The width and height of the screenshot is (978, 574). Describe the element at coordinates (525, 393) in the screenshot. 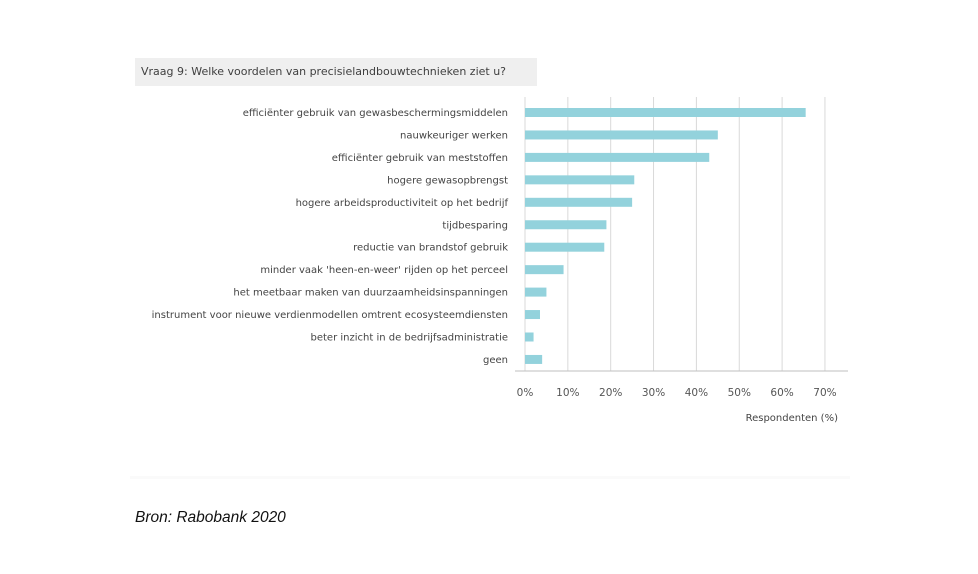

I see `x-tick-label: 0%` at that location.